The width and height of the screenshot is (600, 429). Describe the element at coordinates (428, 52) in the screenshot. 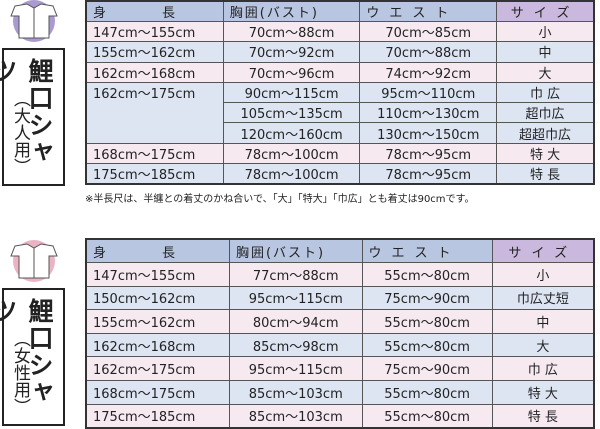

I see `waist-cell: 70cm～88cm` at that location.